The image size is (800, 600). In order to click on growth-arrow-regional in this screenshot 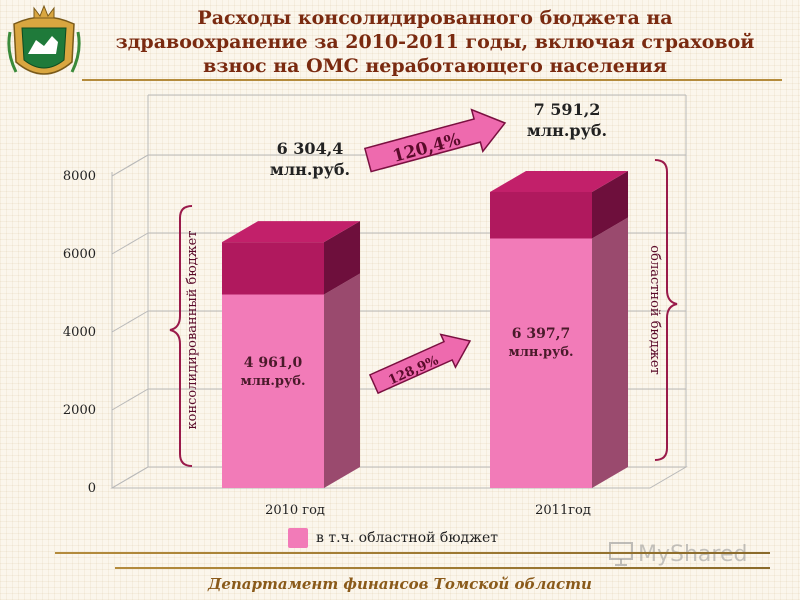, I will do `click(420, 364)`.